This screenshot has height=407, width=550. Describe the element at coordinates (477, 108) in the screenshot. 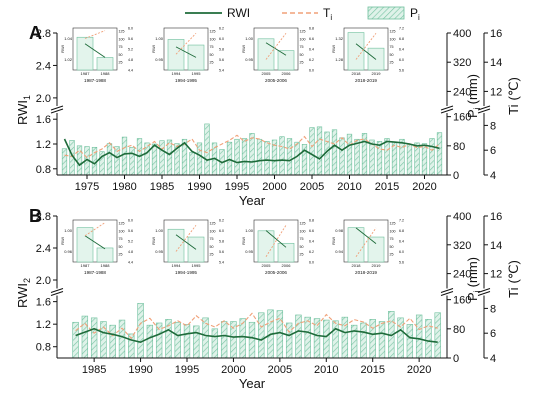

I see `panel-a-right-p-axis-label-sub: i` at that location.